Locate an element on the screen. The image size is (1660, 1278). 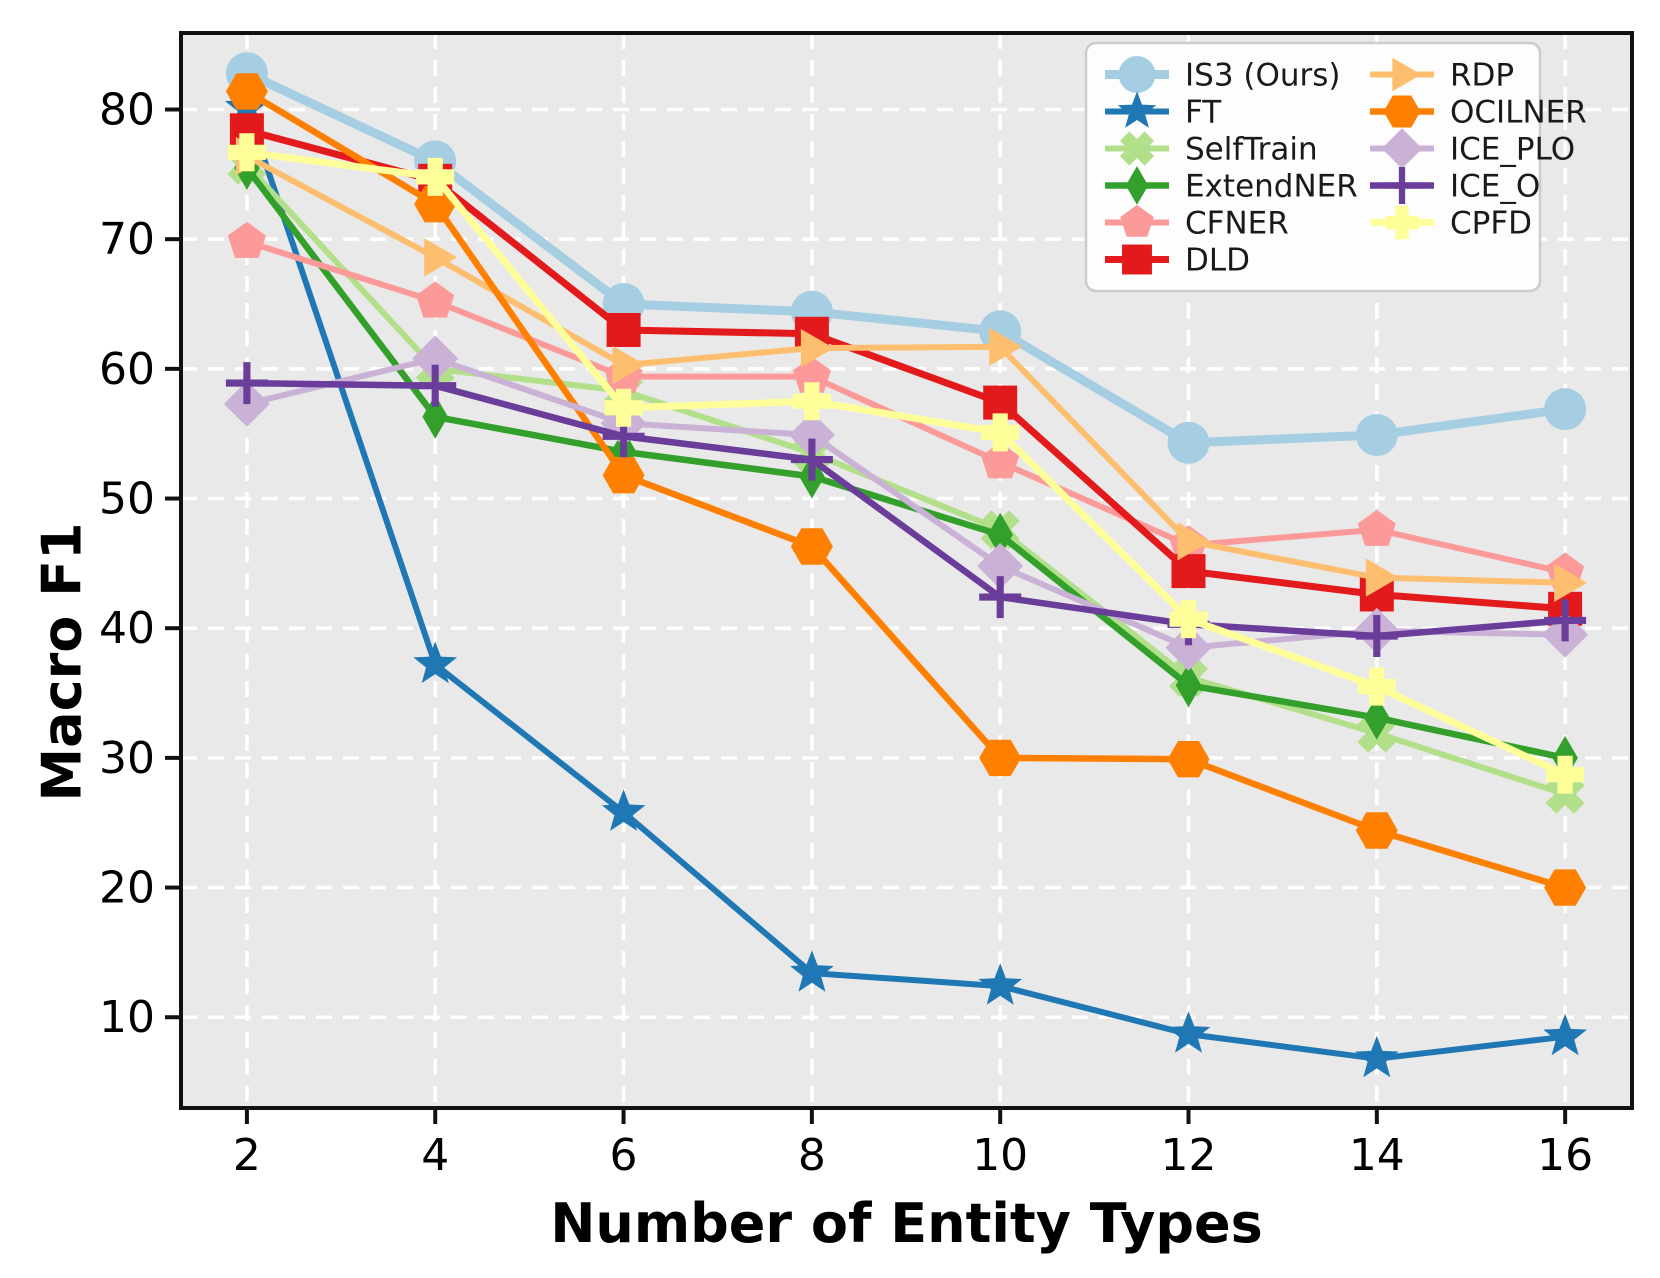
legend-entry-ft: FT is located at coordinates (1163, 111).